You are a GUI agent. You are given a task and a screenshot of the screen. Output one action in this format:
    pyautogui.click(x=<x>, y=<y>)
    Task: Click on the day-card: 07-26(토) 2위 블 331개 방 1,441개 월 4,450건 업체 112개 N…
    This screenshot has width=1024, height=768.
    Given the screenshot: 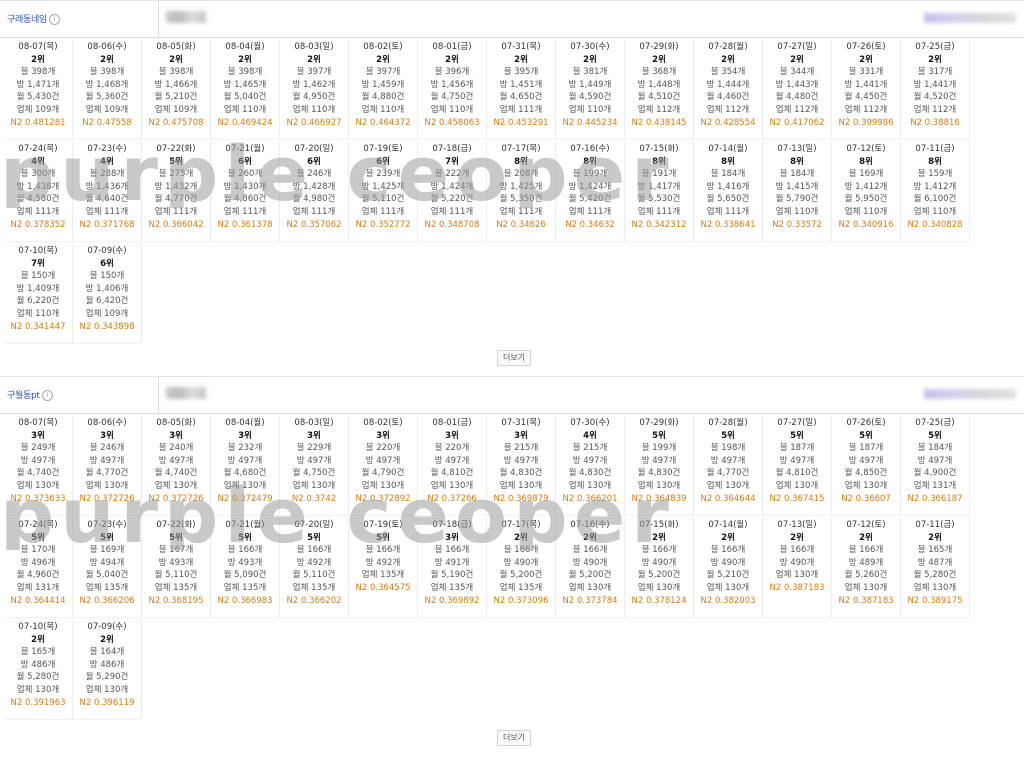 What is the action you would take?
    pyautogui.click(x=866, y=90)
    